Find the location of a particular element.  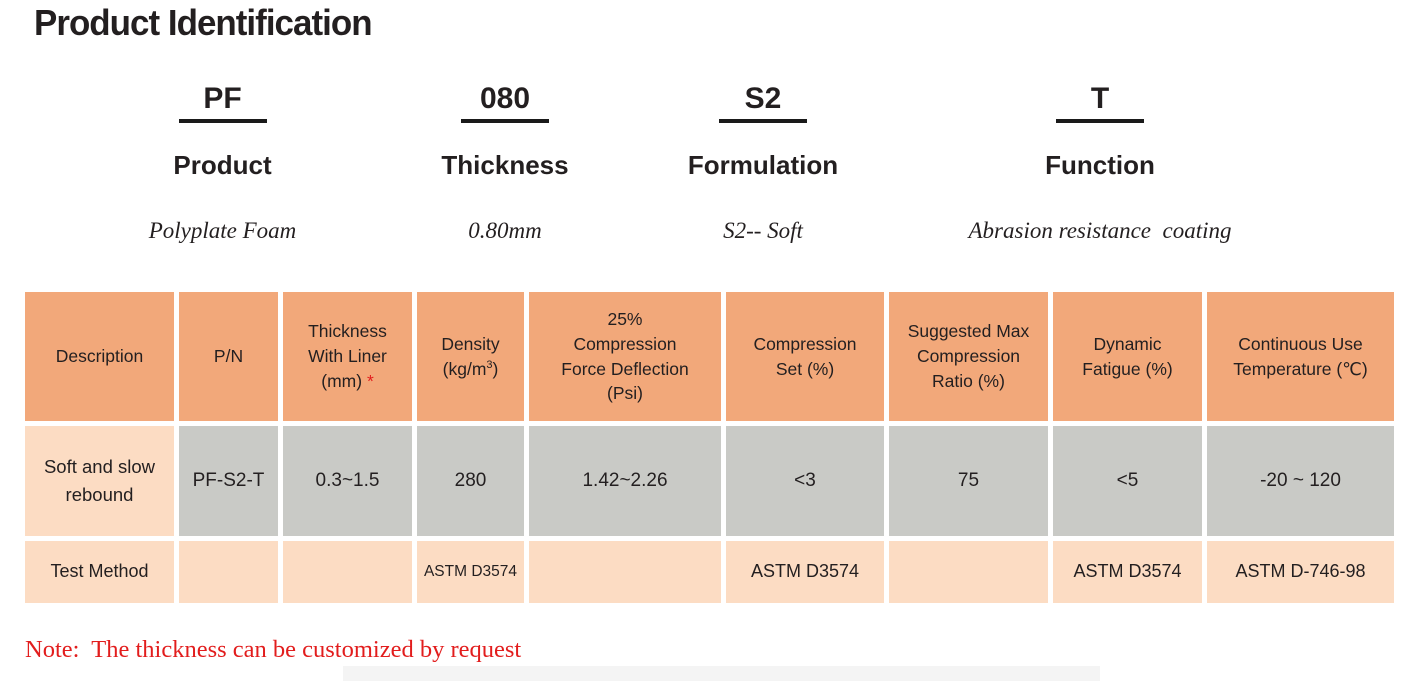

code-label-product: Product is located at coordinates (222, 165).